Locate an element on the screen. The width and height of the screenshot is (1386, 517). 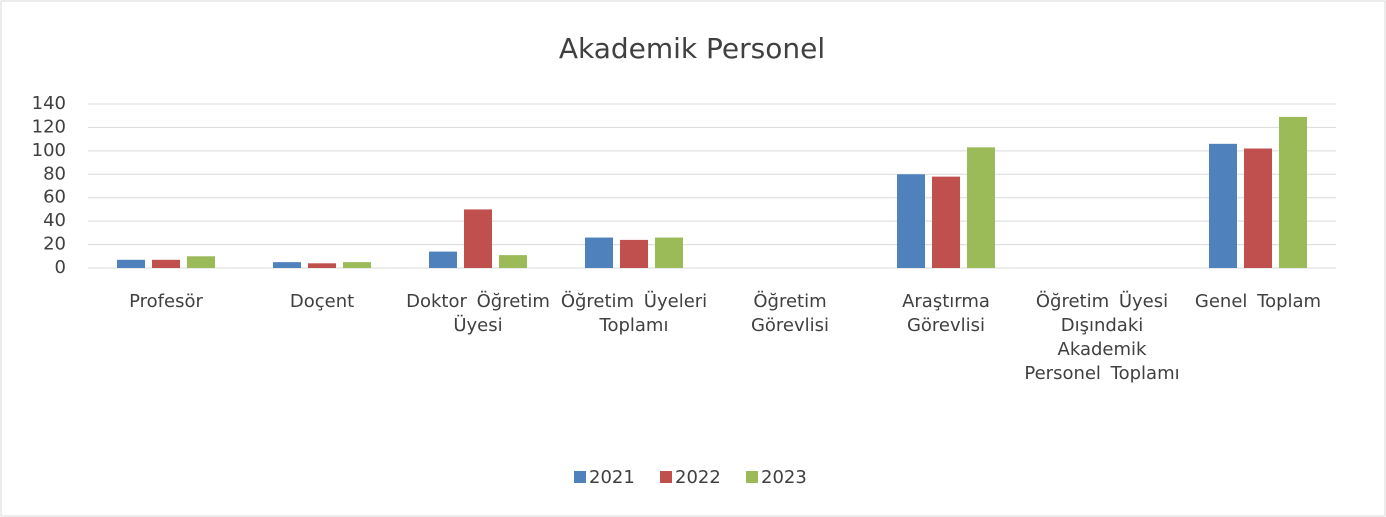
legend-label: 2023 is located at coordinates (784, 477).